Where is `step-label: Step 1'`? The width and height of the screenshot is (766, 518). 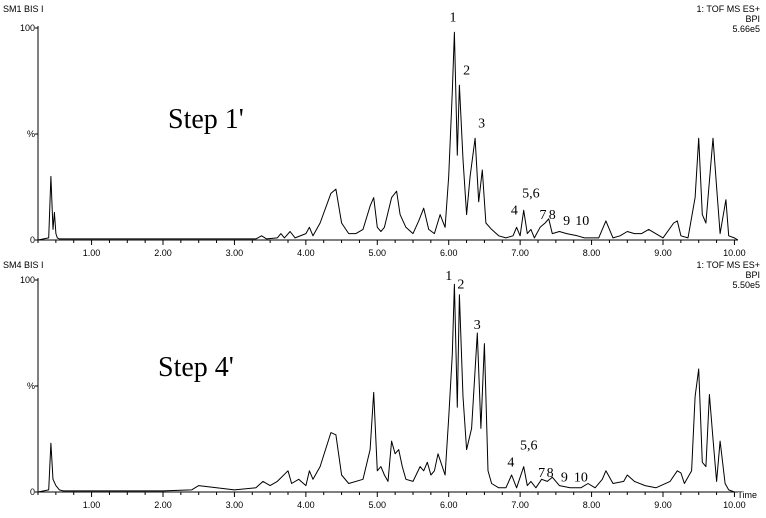 step-label: Step 1' is located at coordinates (206, 119).